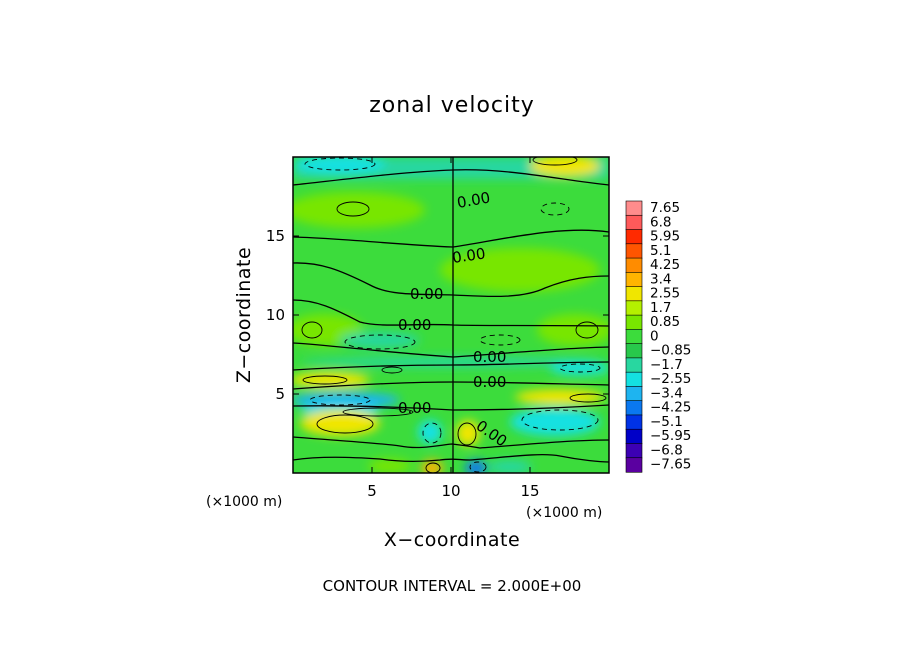 This screenshot has width=904, height=654. Describe the element at coordinates (244, 315) in the screenshot. I see `y-axis-title: Z−coordinate` at that location.